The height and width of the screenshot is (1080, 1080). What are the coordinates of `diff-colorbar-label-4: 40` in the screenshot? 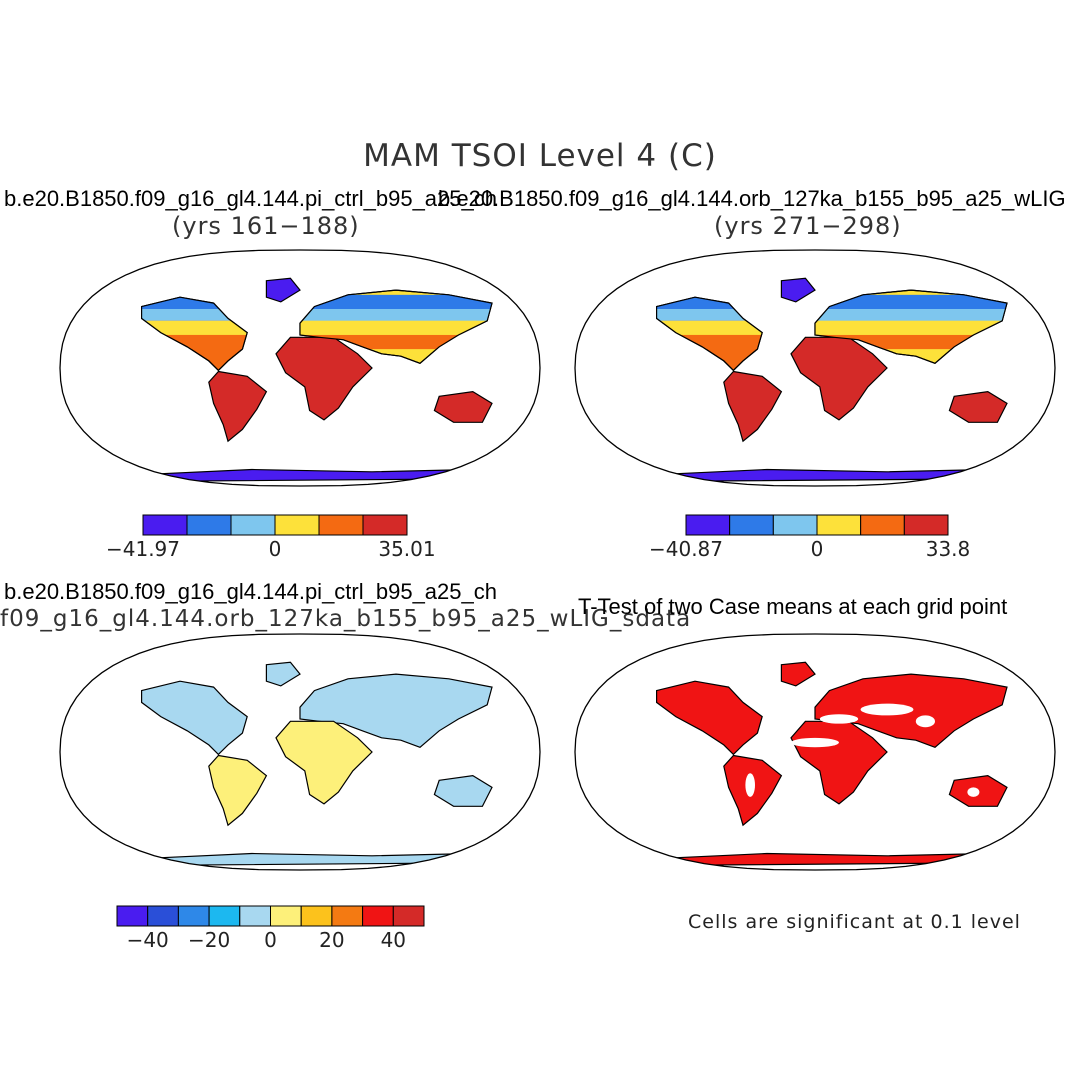 It's located at (393, 940).